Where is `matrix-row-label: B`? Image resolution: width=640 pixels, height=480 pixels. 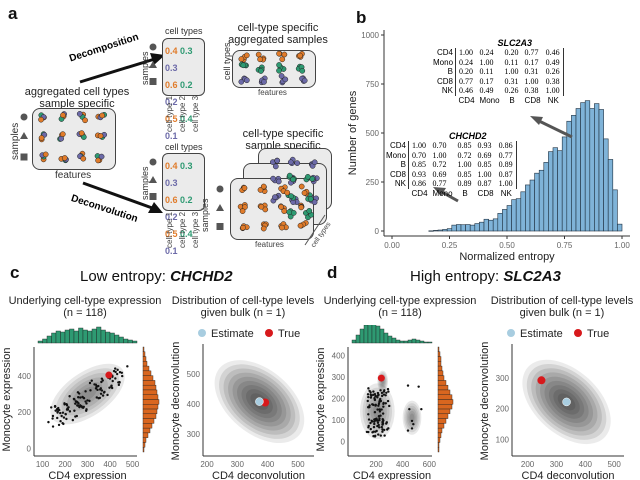 matrix-row-label: B is located at coordinates (450, 71).